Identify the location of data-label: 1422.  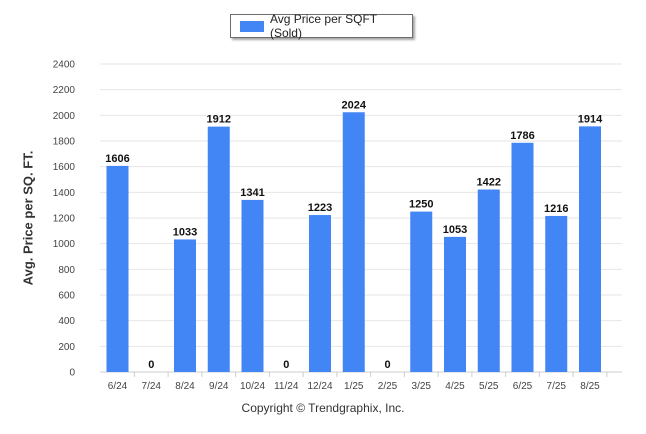
(489, 183).